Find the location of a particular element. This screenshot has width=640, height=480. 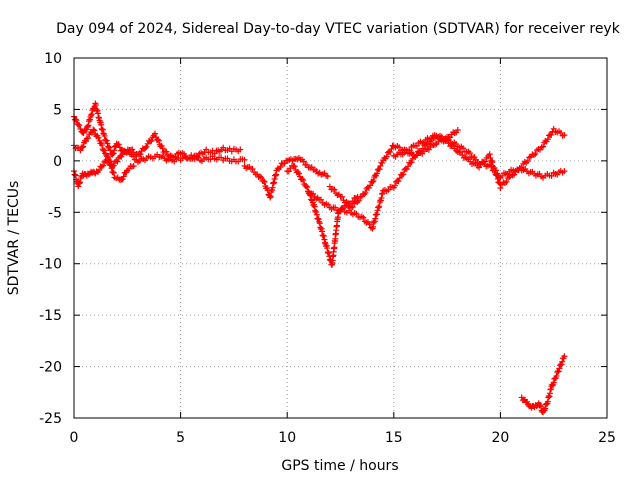

y-tick-label: -20 is located at coordinates (50, 368).